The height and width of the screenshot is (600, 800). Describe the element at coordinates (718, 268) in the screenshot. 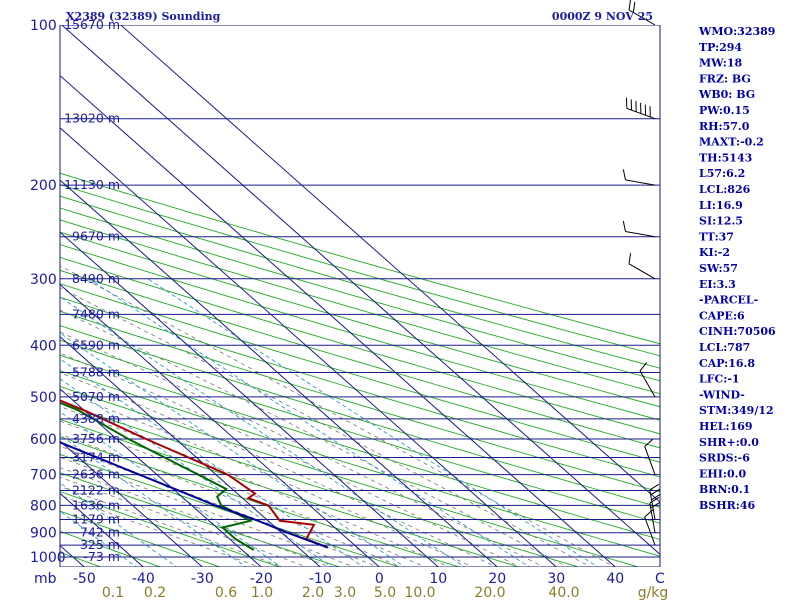

I see `index-line: SW:57` at that location.